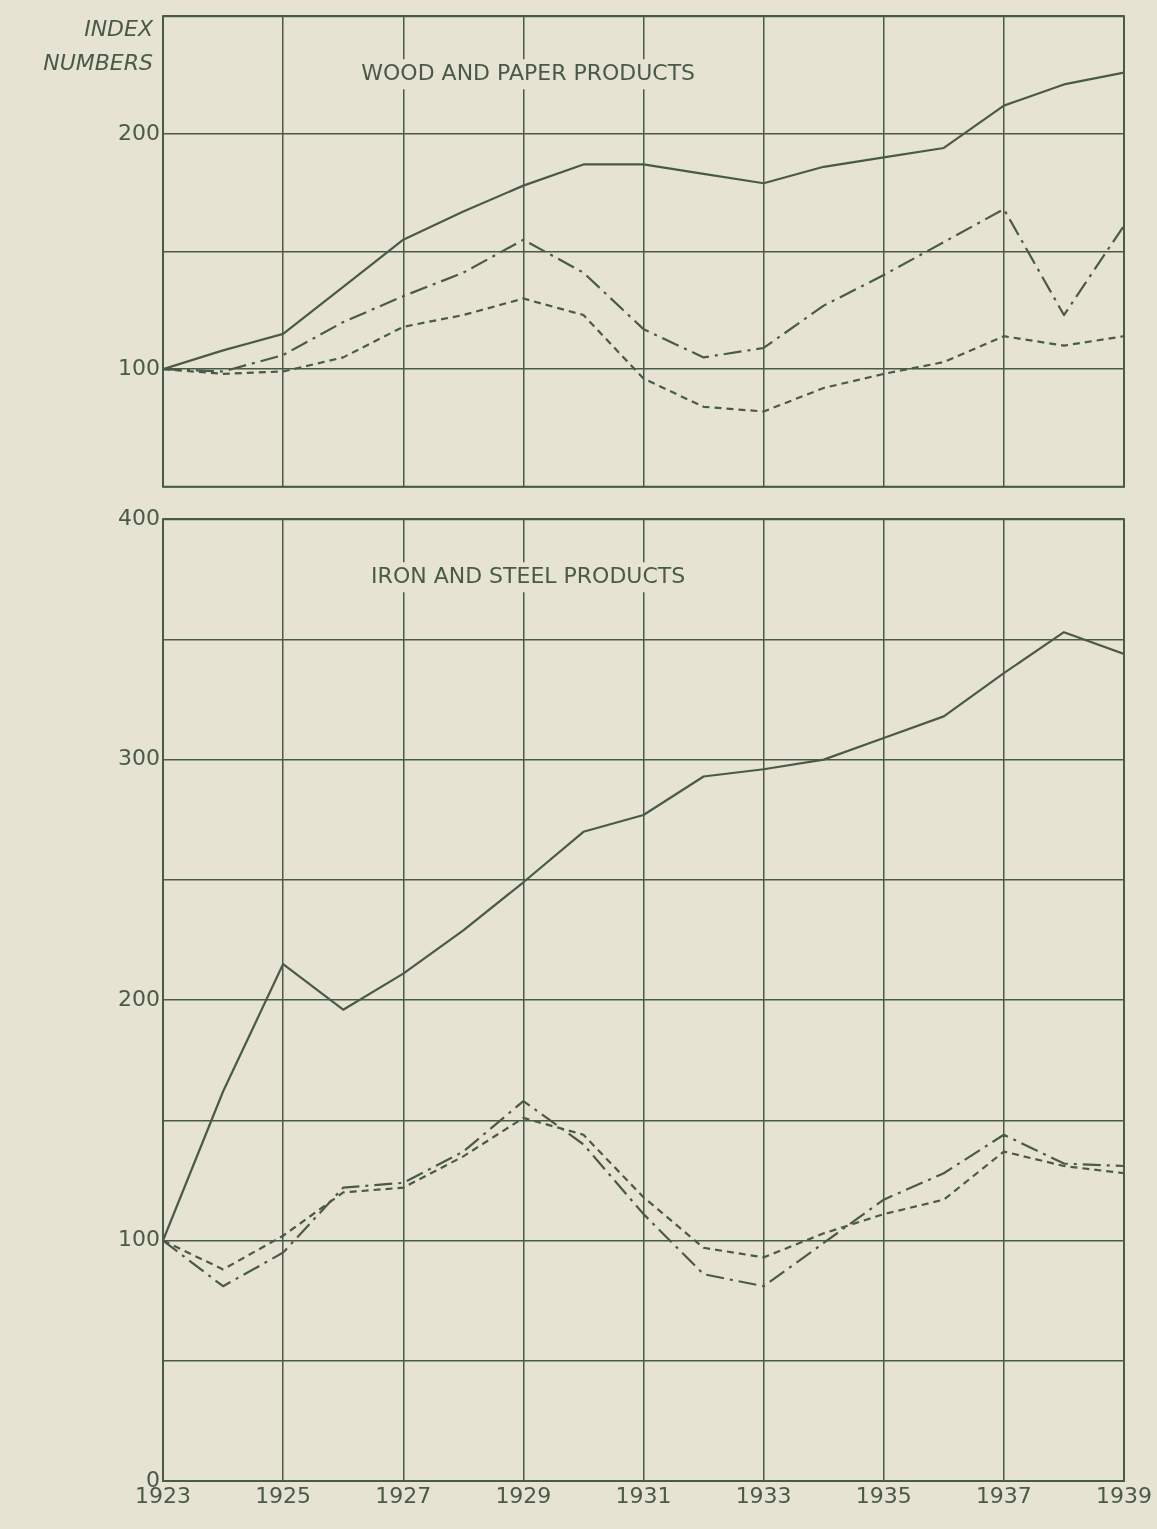 Image resolution: width=1157 pixels, height=1529 pixels. Describe the element at coordinates (139, 517) in the screenshot. I see `y-tick-label: 400` at that location.